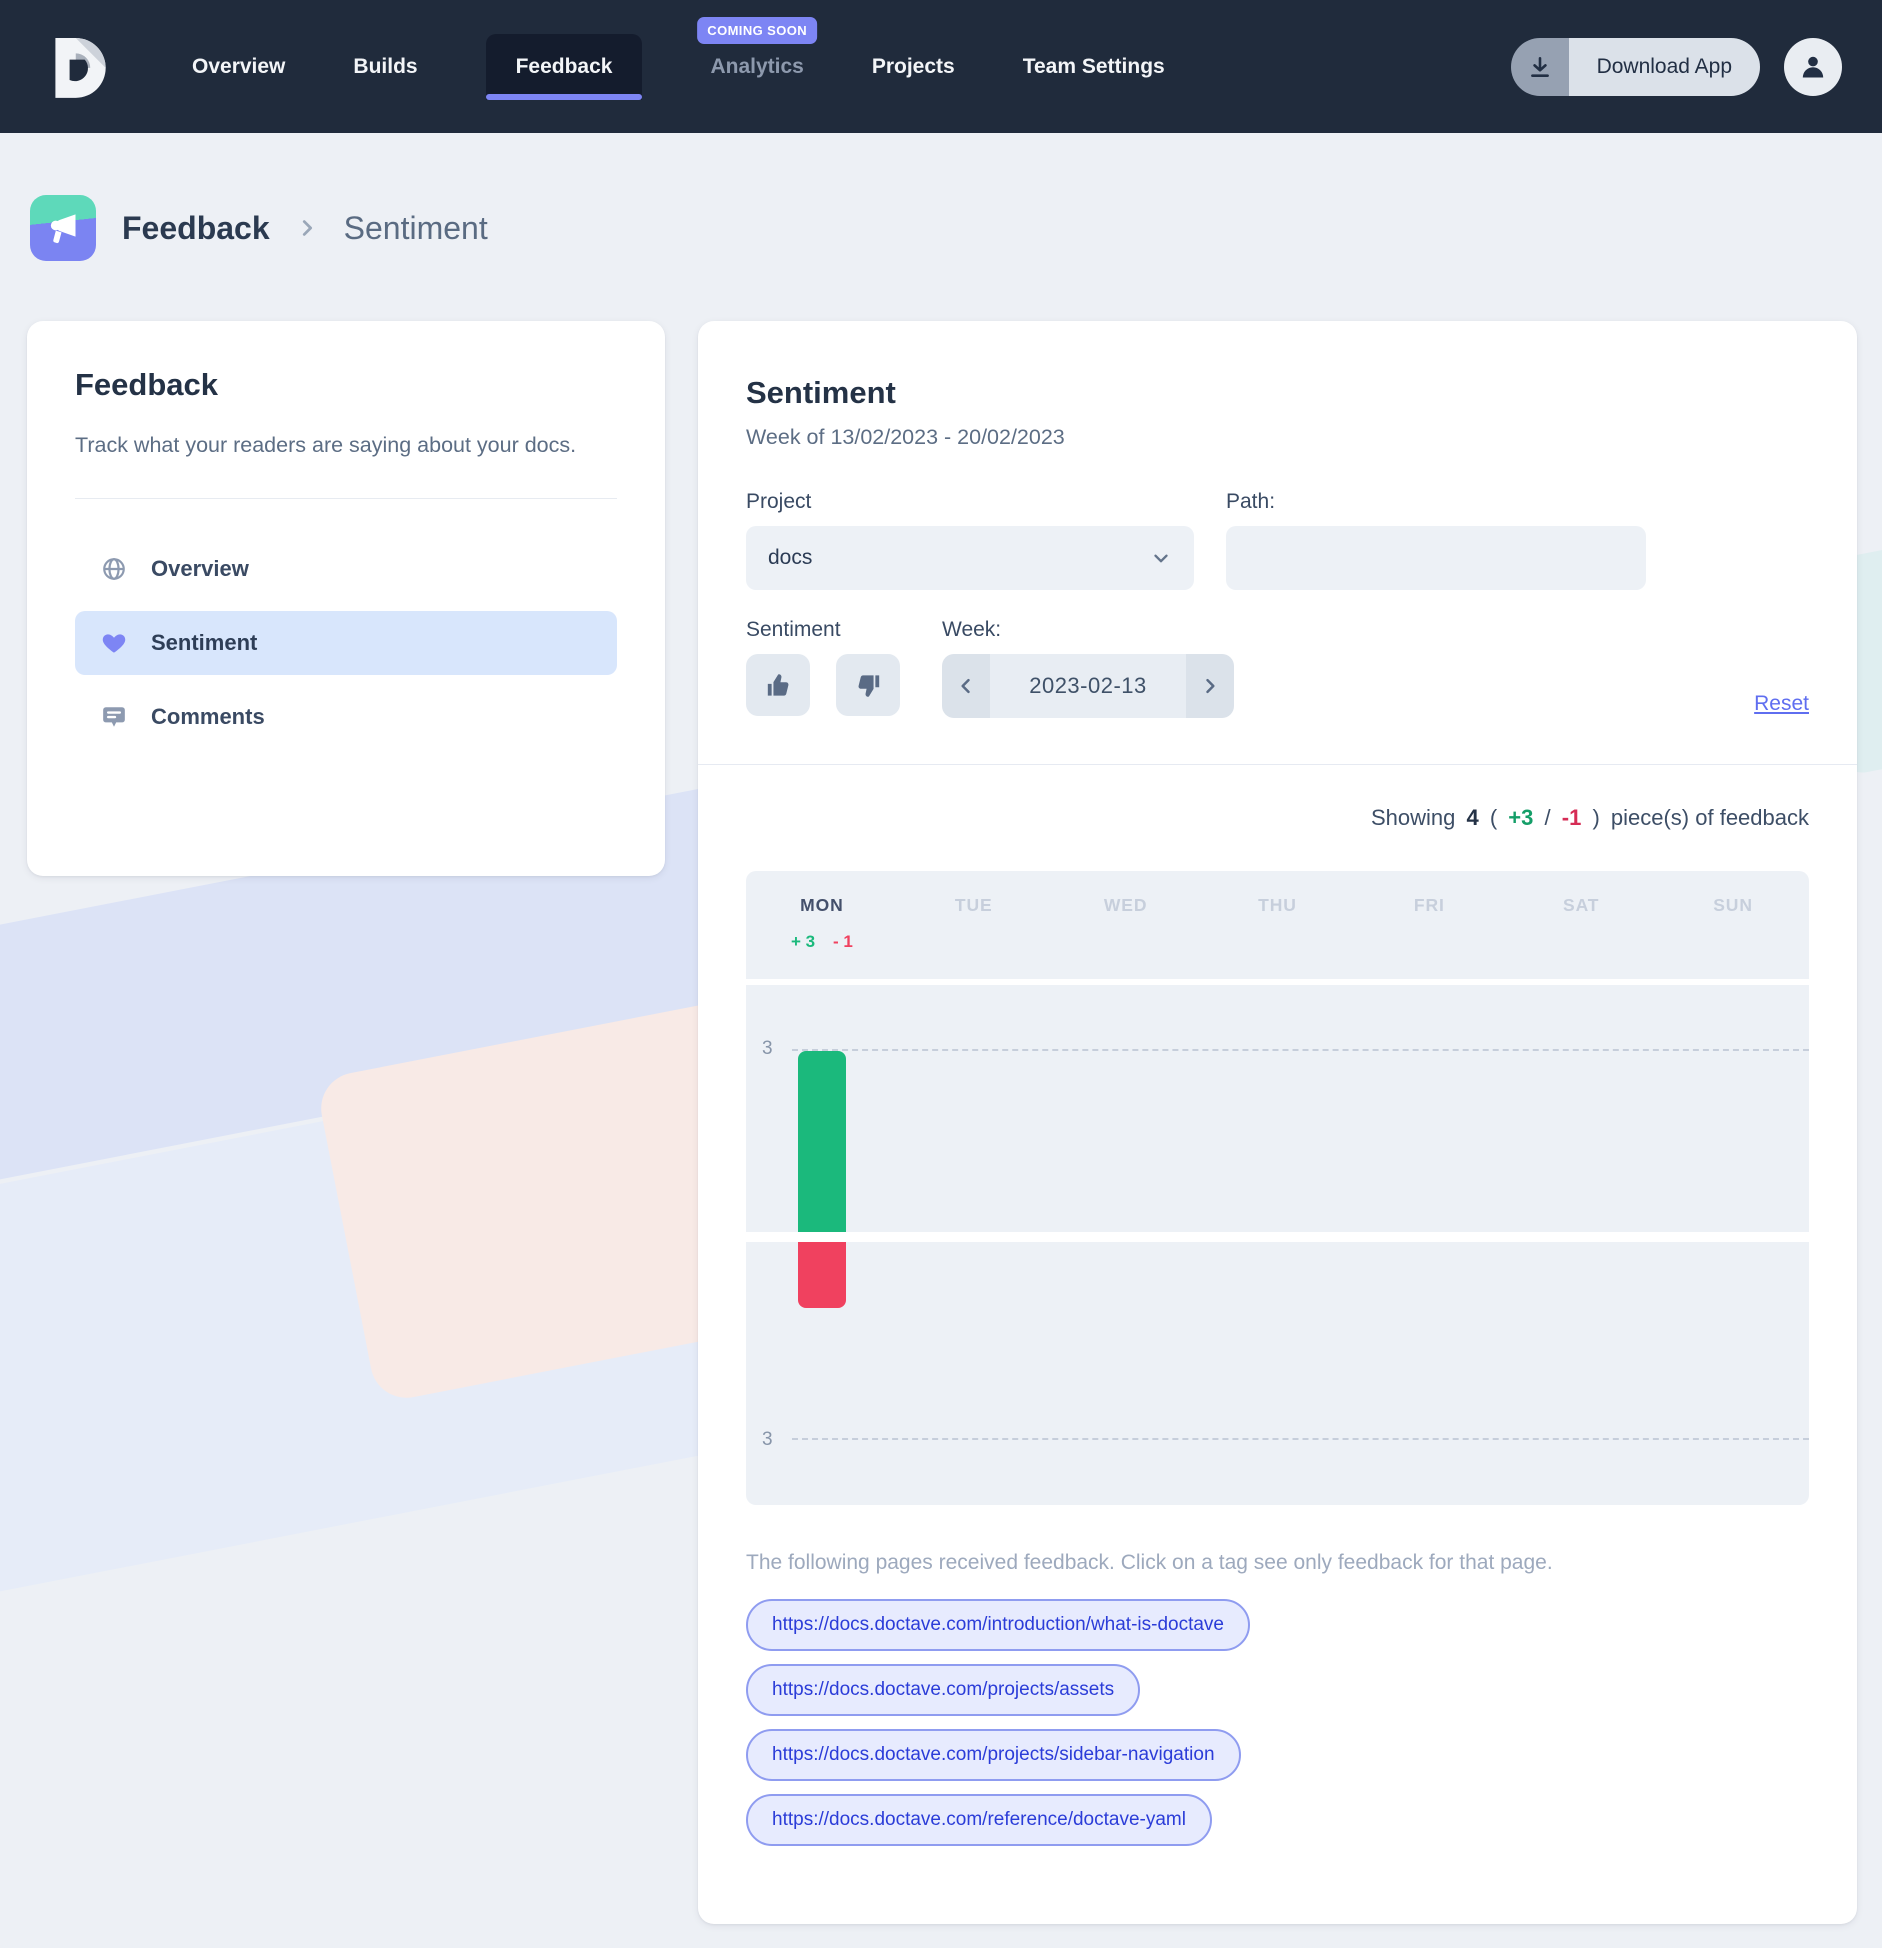 The width and height of the screenshot is (1882, 1948). What do you see at coordinates (757, 30) in the screenshot?
I see `coming-soon-badge: COMING SOON` at bounding box center [757, 30].